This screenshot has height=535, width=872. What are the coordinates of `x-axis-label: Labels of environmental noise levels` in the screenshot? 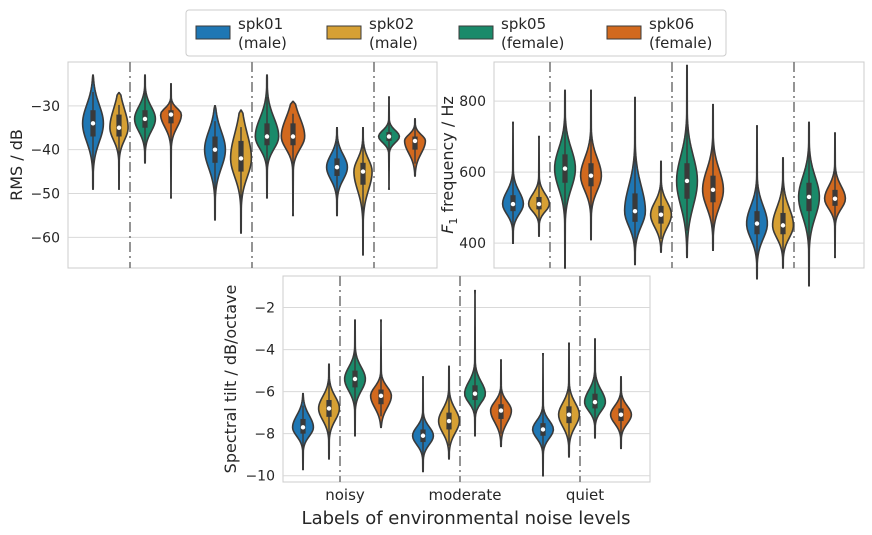 It's located at (466, 518).